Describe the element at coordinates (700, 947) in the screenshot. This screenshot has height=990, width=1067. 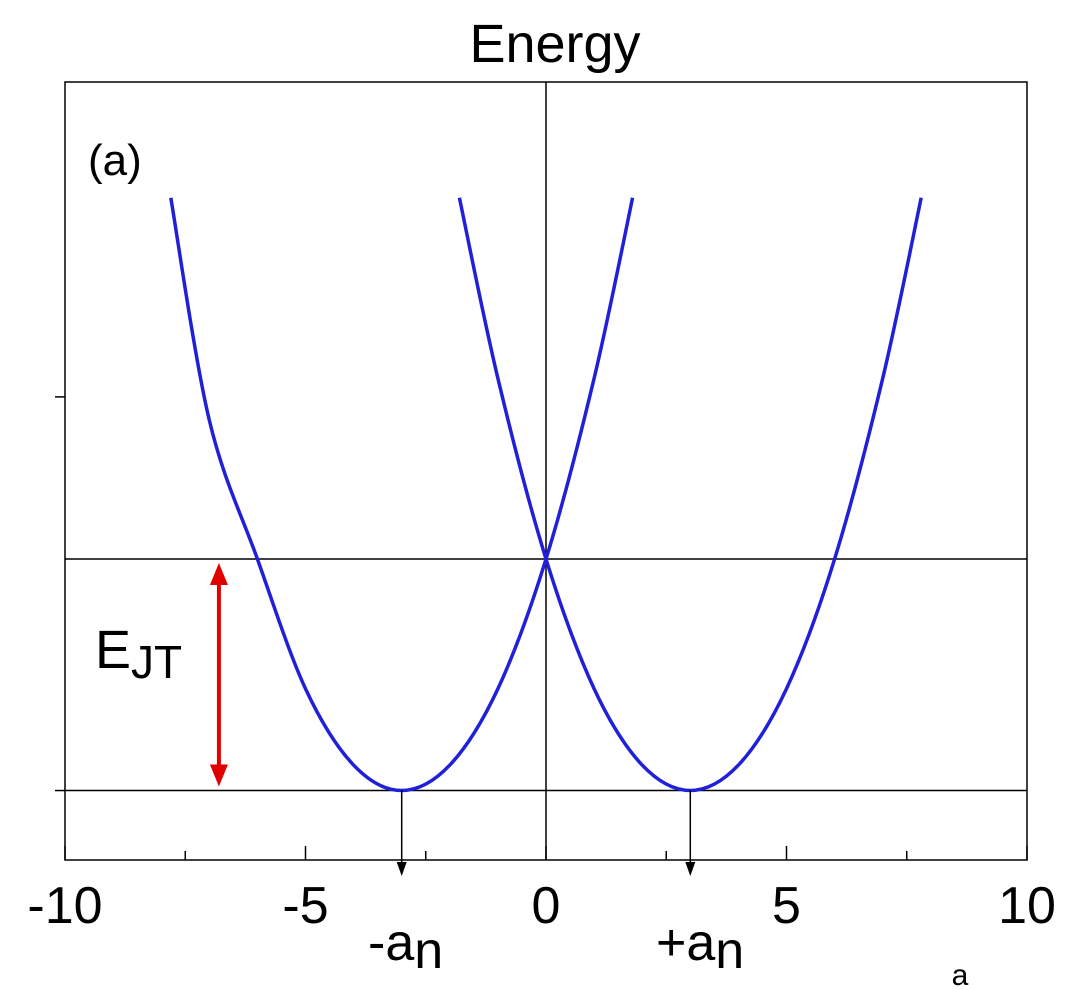
I see `plus-an-label: +an` at that location.